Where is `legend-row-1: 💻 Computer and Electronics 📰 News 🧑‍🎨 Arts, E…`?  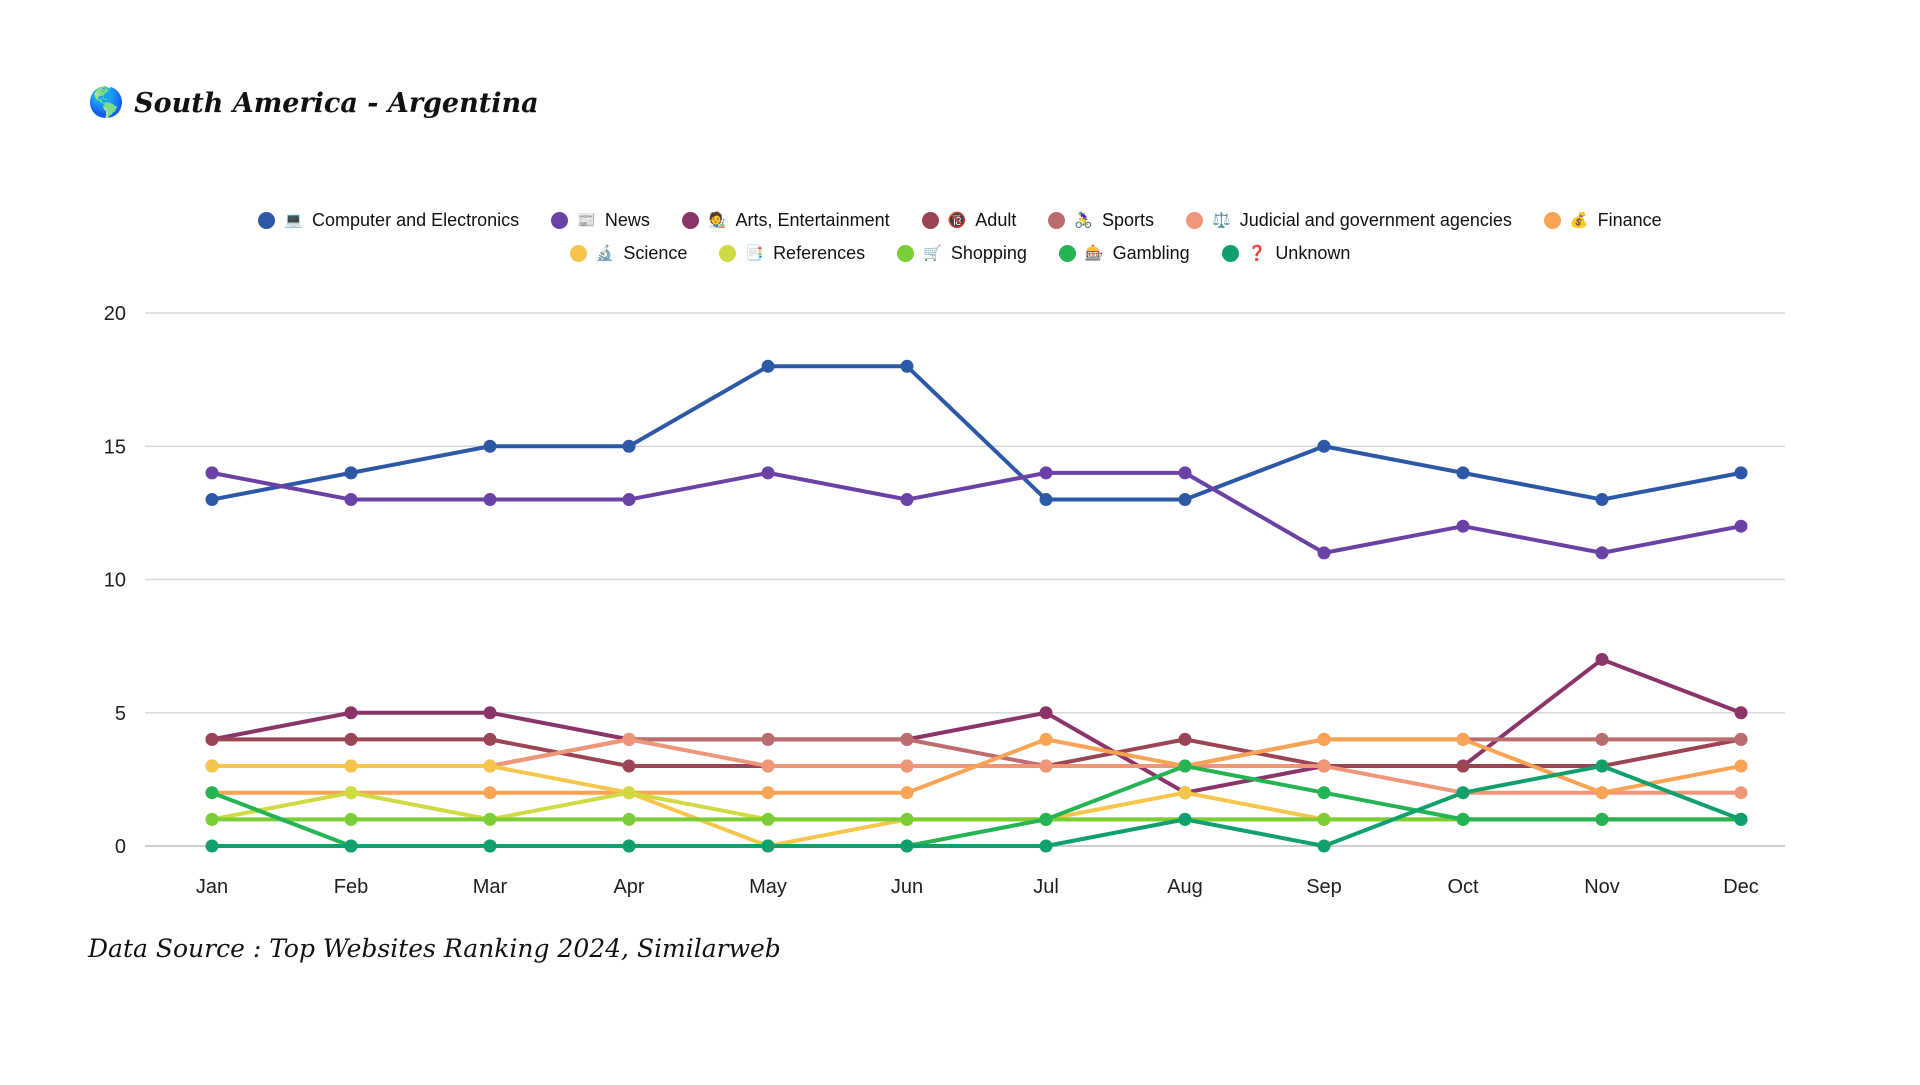
legend-row-1: 💻 Computer and Electronics 📰 News 🧑‍🎨 Arts, E… is located at coordinates (960, 220).